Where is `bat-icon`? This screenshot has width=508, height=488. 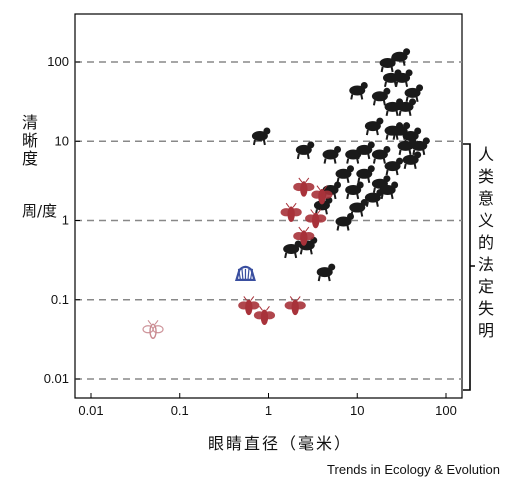
bat-icon is located at coordinates (326, 272).